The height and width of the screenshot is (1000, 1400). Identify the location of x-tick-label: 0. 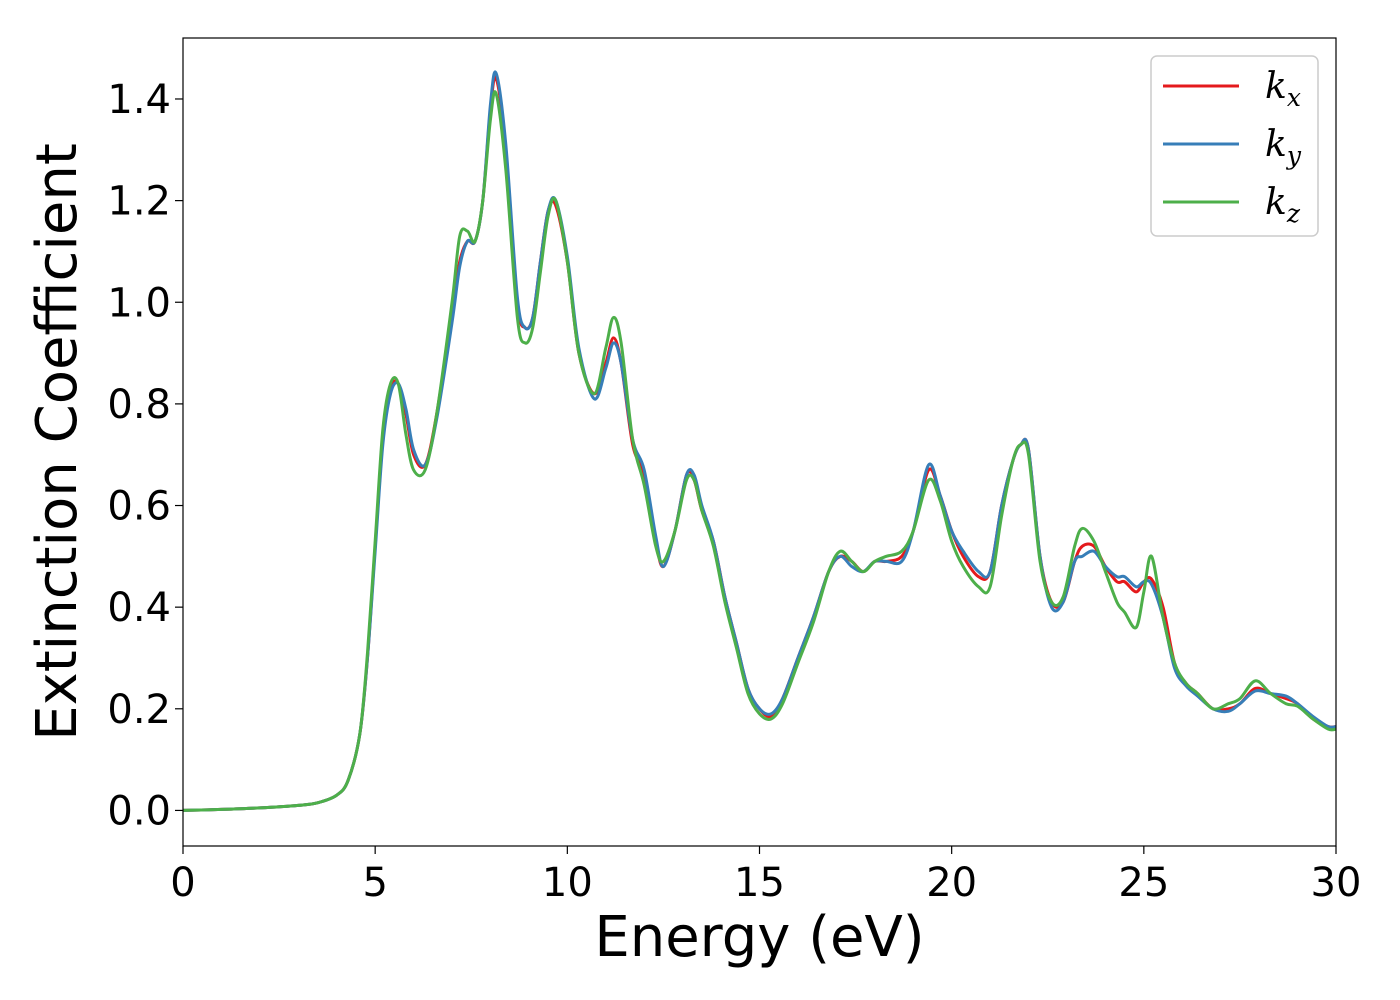
(182, 883).